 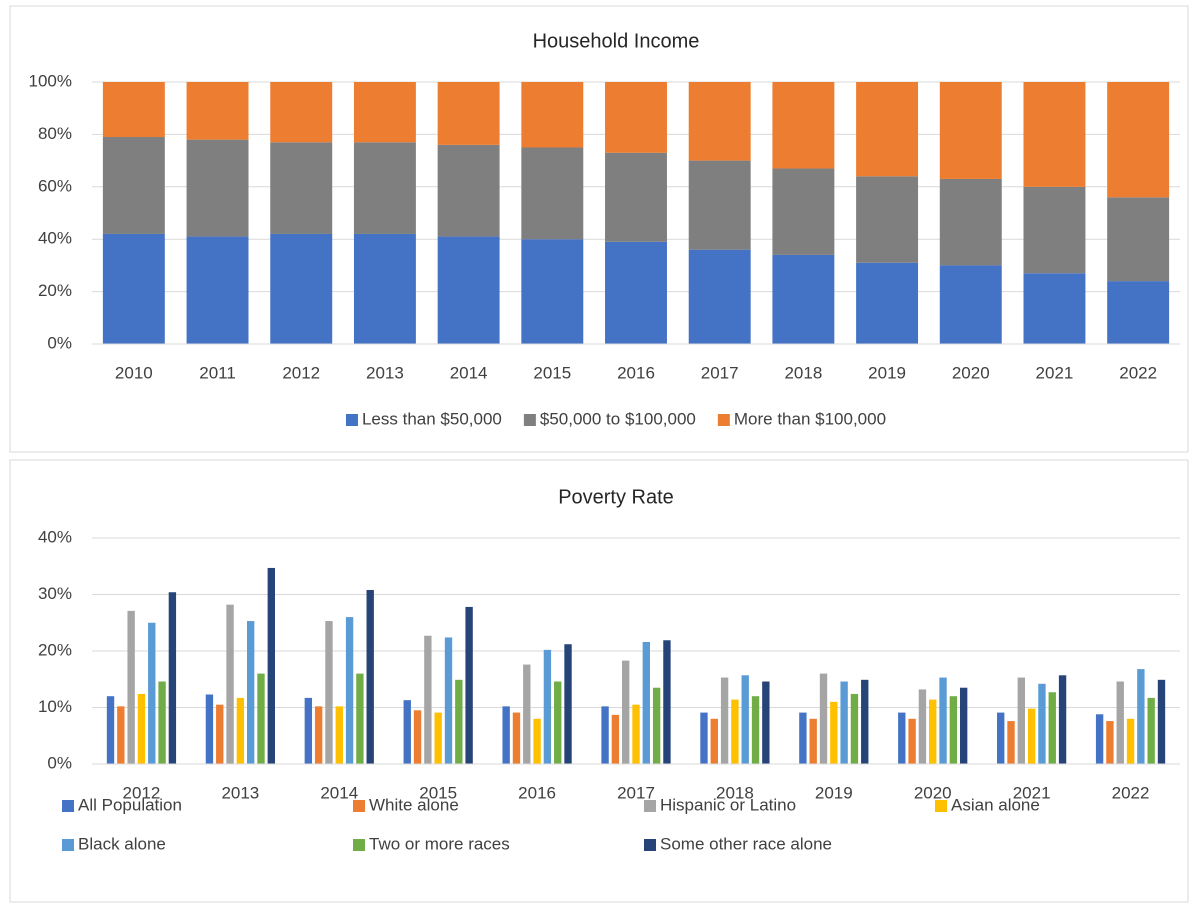 What do you see at coordinates (537, 792) in the screenshot?
I see `x-tick-label: 2016` at bounding box center [537, 792].